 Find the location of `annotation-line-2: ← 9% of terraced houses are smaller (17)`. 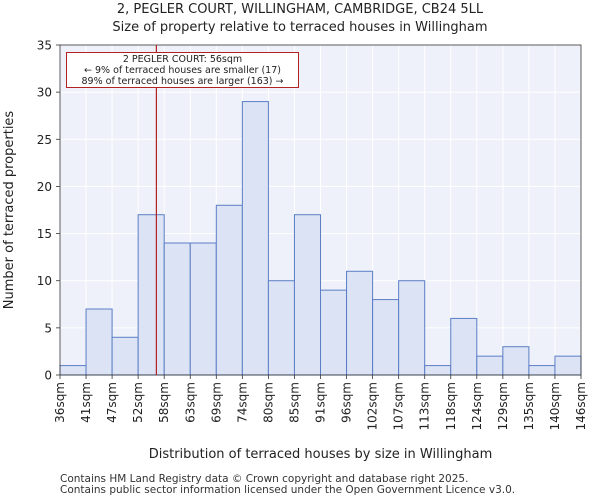

annotation-line-2: ← 9% of terraced houses are smaller (17) is located at coordinates (182, 70).